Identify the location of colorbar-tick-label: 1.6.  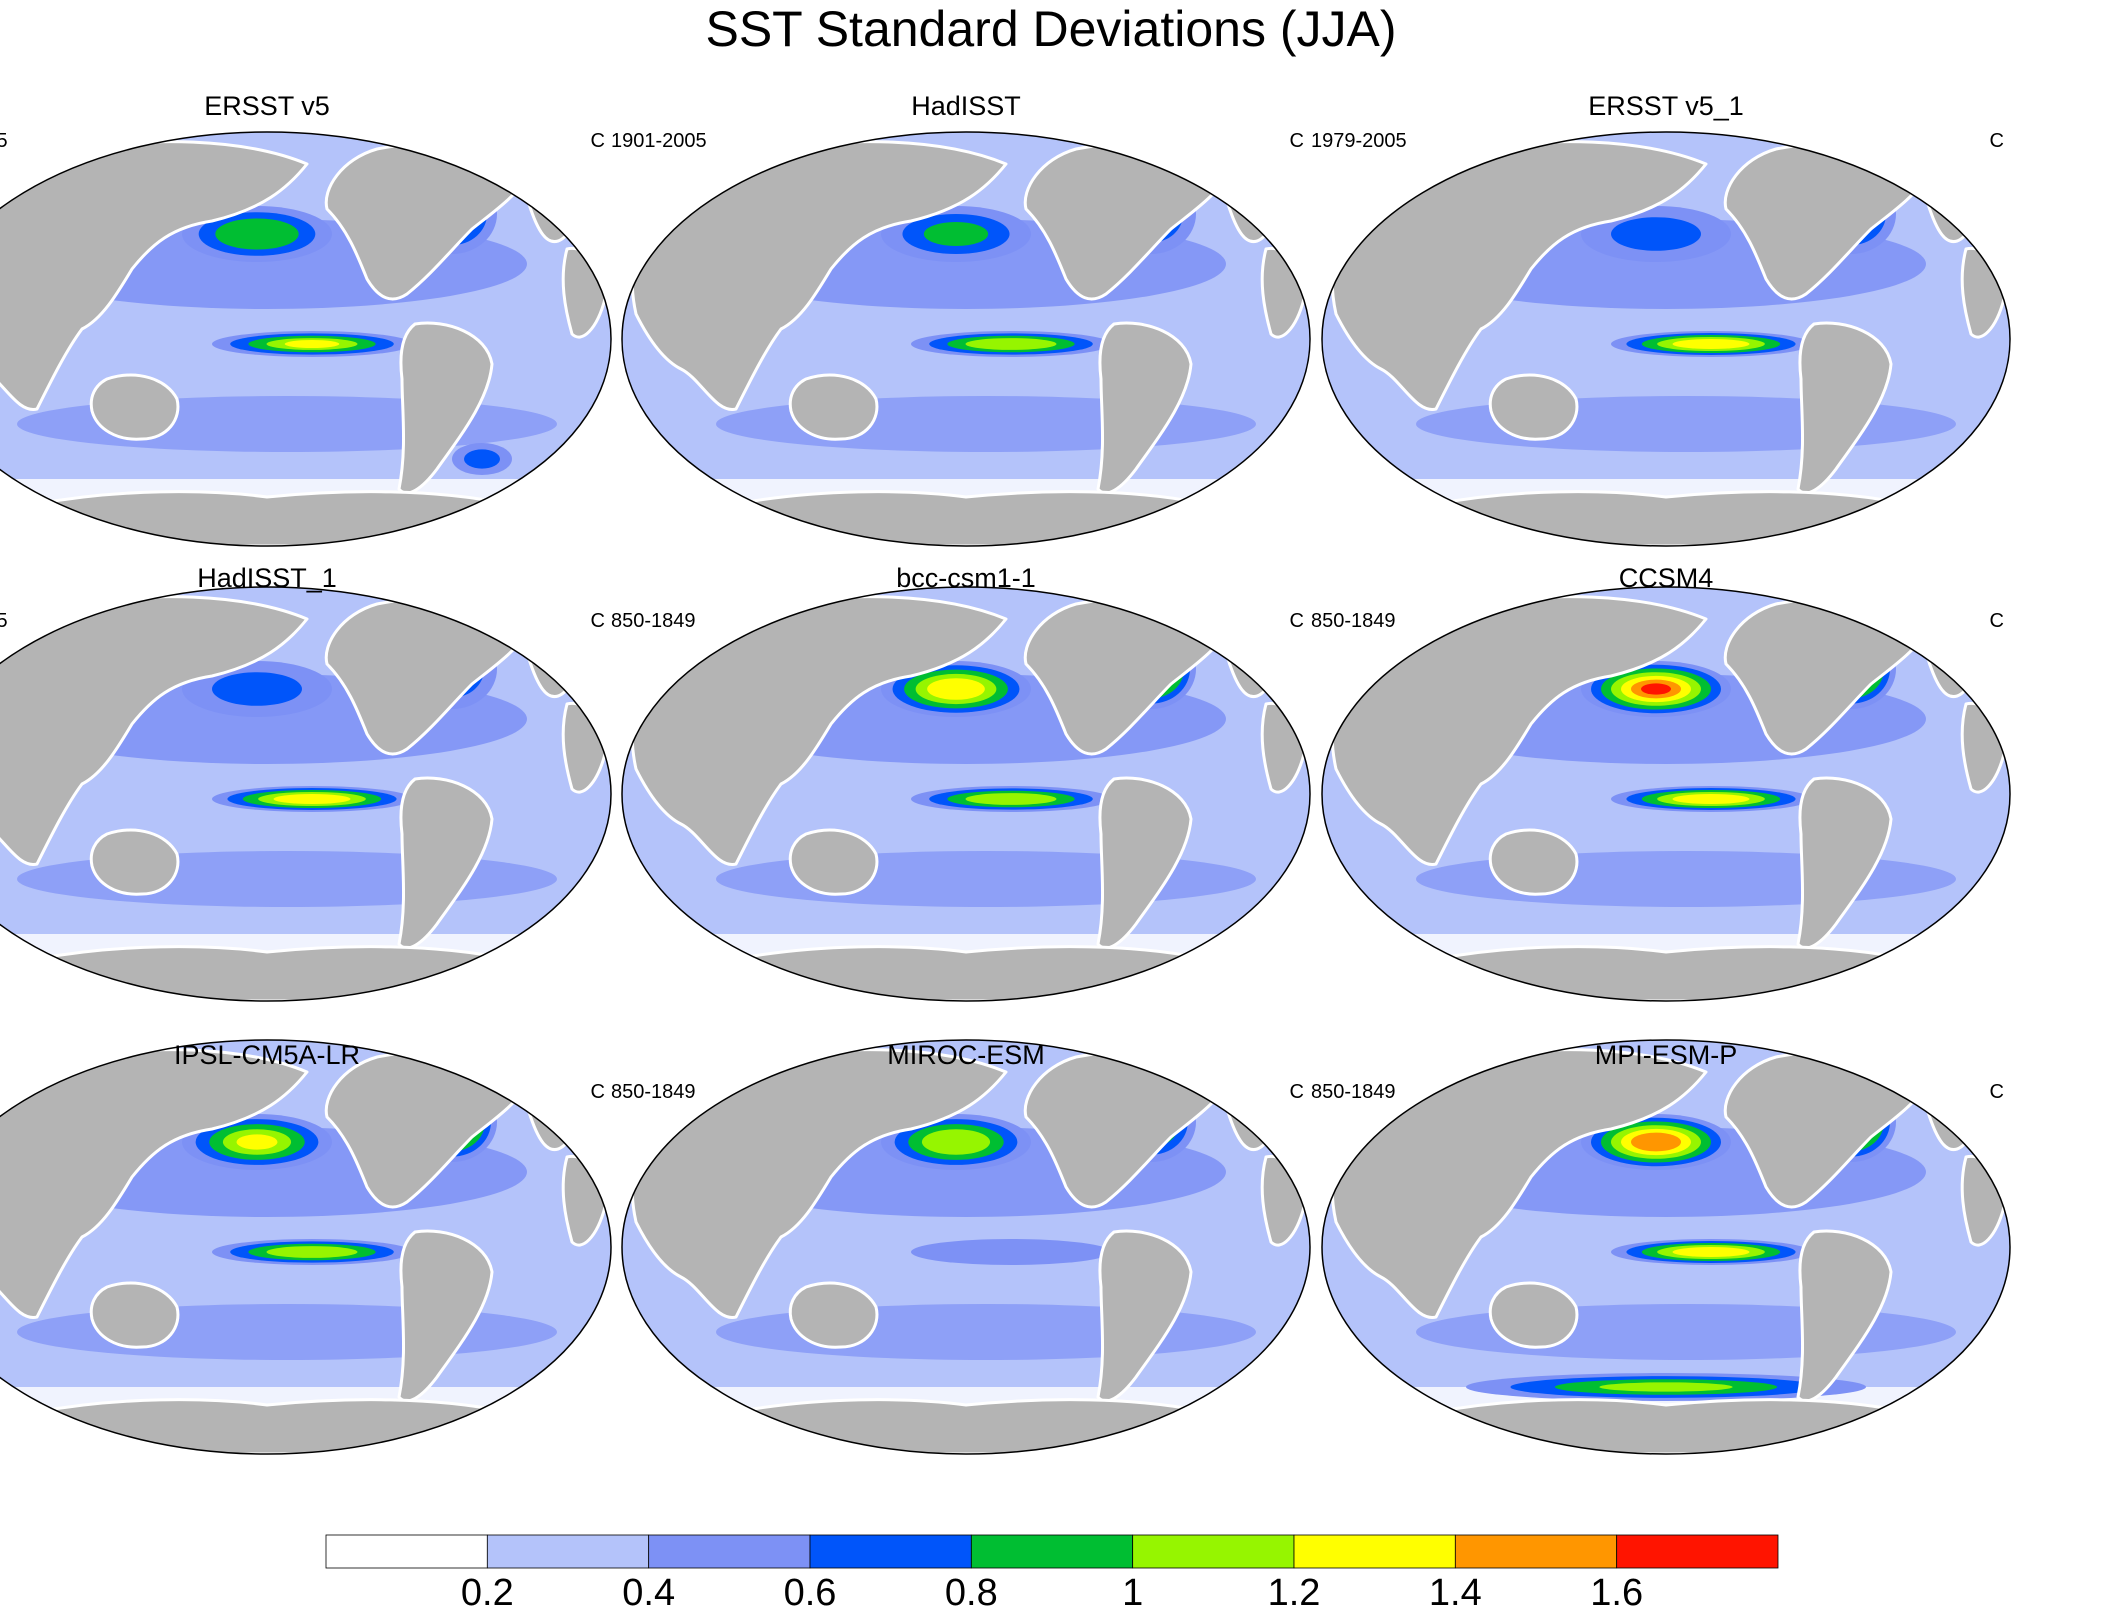
(1616, 1592).